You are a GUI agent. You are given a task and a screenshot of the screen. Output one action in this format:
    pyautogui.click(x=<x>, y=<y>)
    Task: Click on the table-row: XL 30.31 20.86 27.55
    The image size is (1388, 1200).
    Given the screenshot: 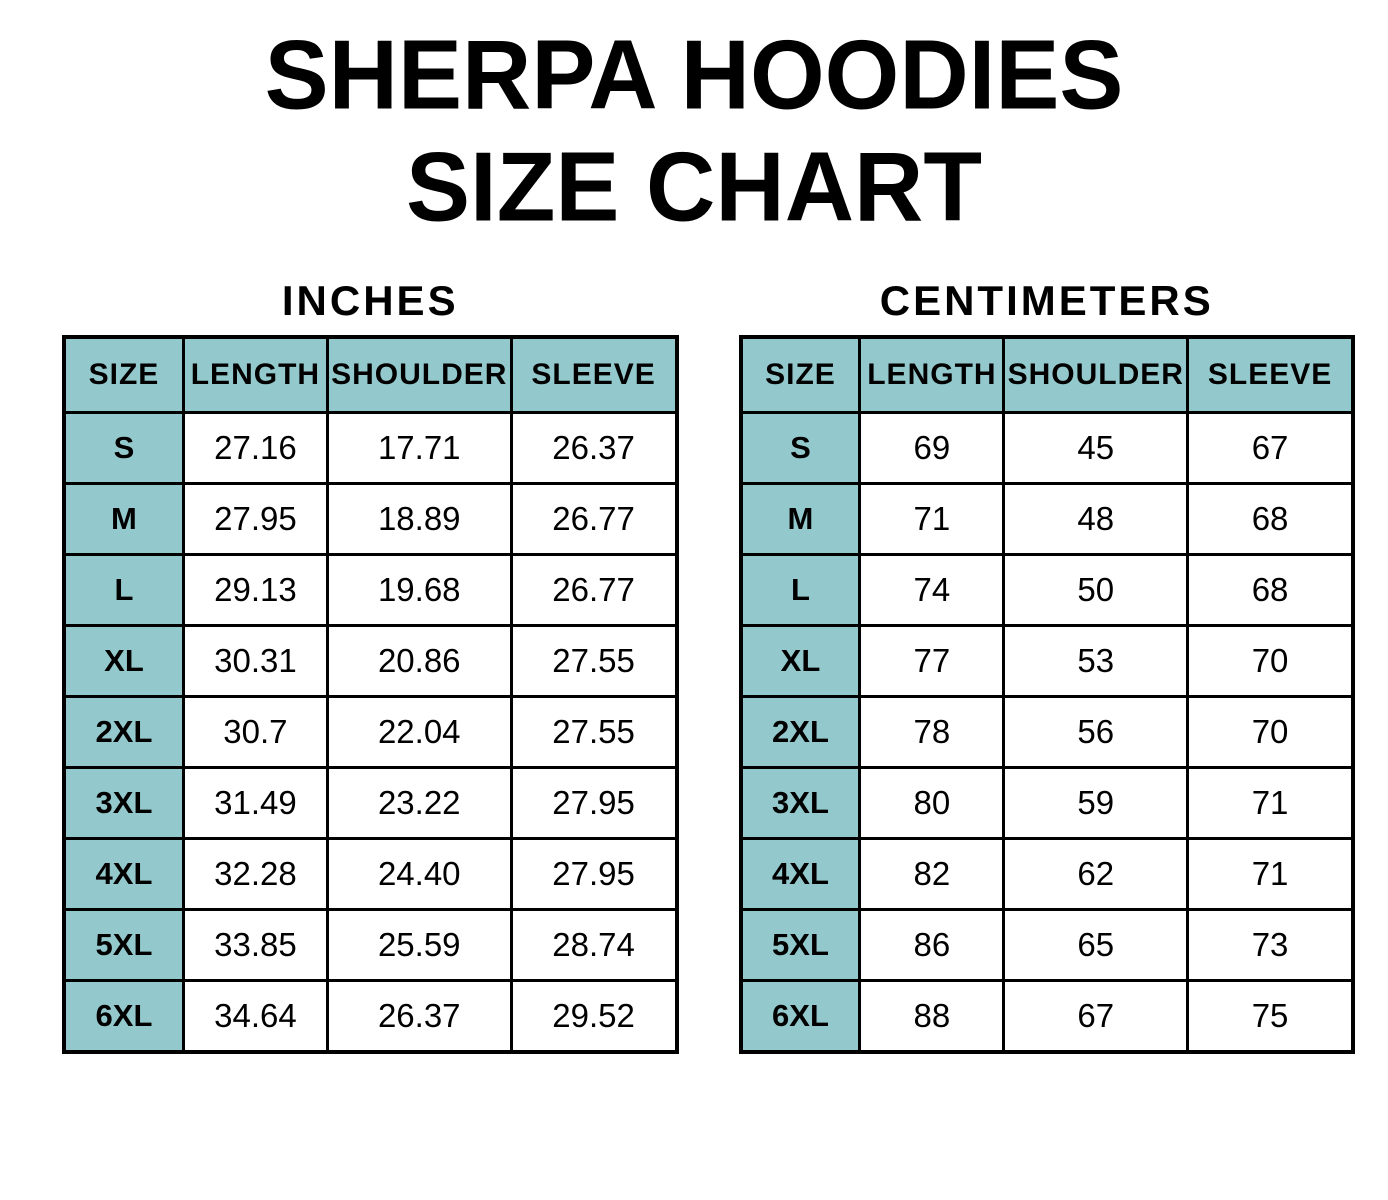 What is the action you would take?
    pyautogui.click(x=370, y=660)
    